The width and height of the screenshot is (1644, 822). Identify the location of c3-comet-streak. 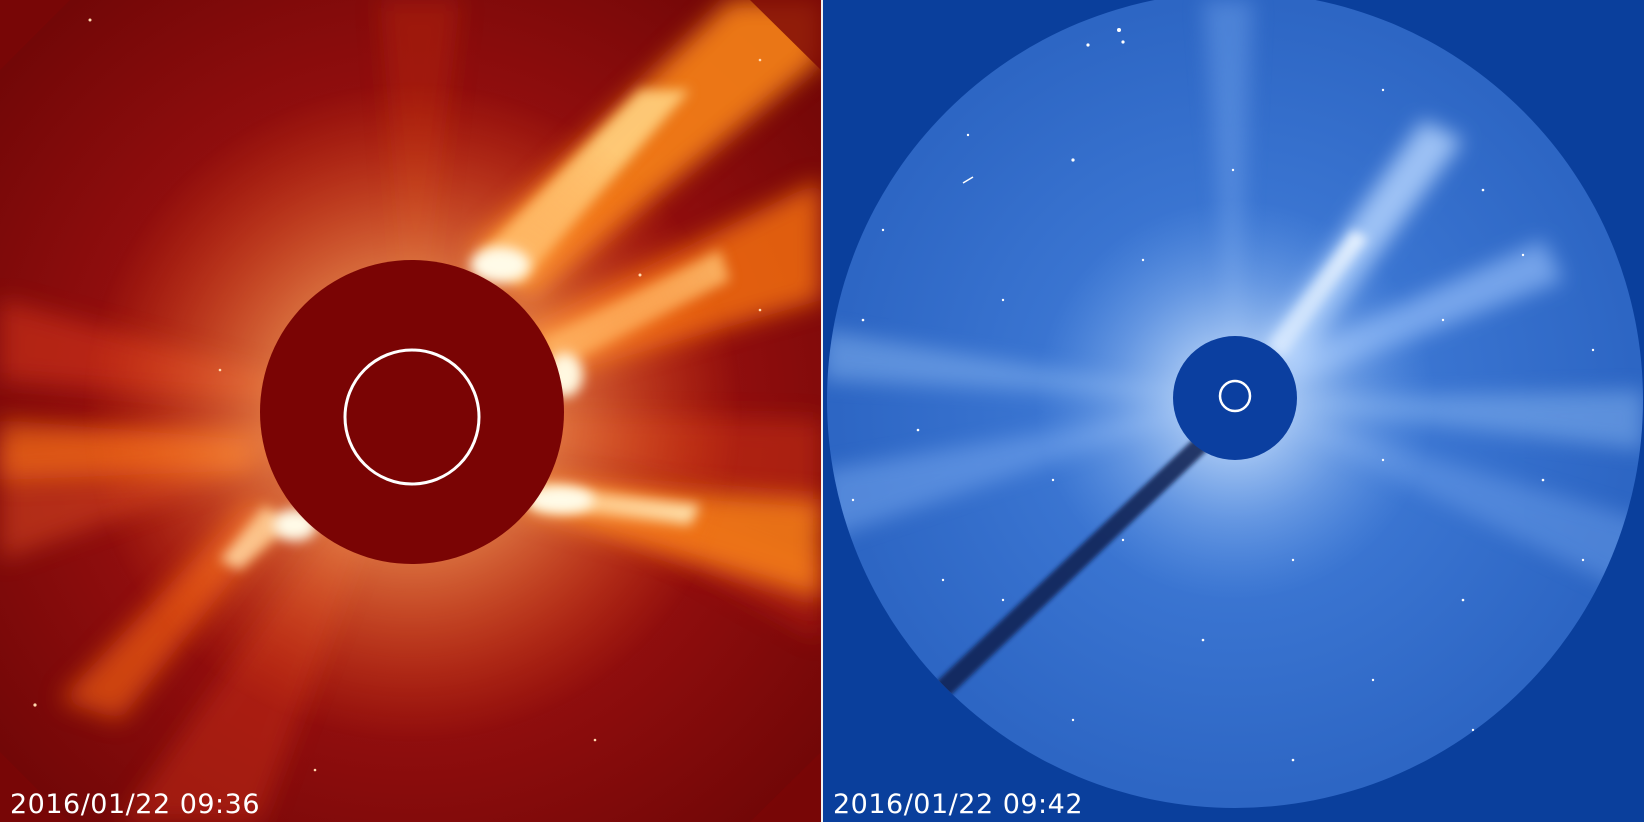
(968, 180).